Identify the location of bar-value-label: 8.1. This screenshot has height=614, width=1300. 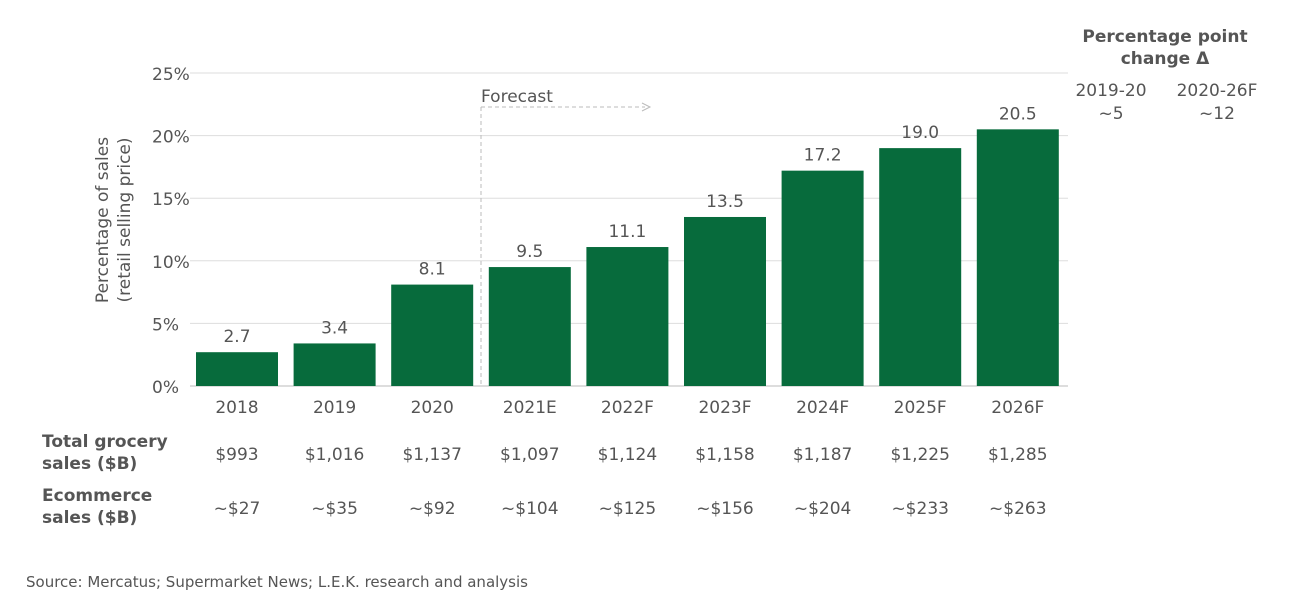
(432, 270).